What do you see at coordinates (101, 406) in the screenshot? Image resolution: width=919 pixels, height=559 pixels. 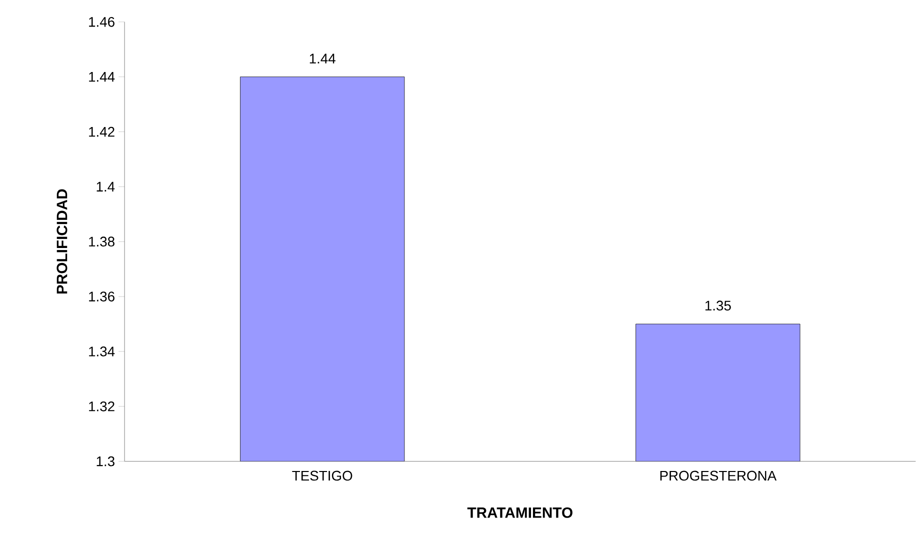 I see `y-tick-label: 1.32` at bounding box center [101, 406].